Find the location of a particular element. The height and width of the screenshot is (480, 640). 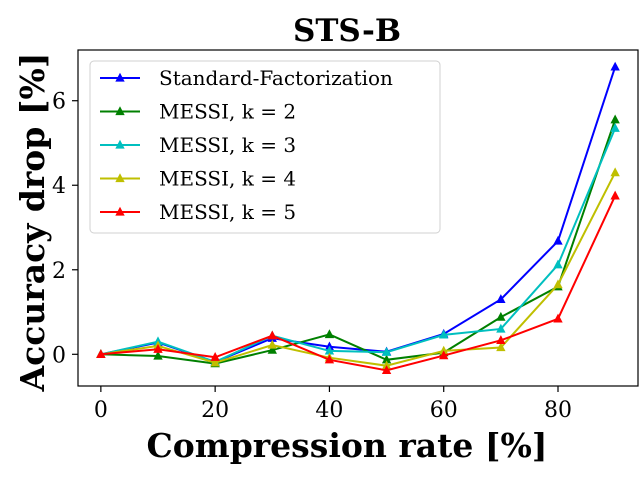

x-tick-label: 80 is located at coordinates (558, 410).